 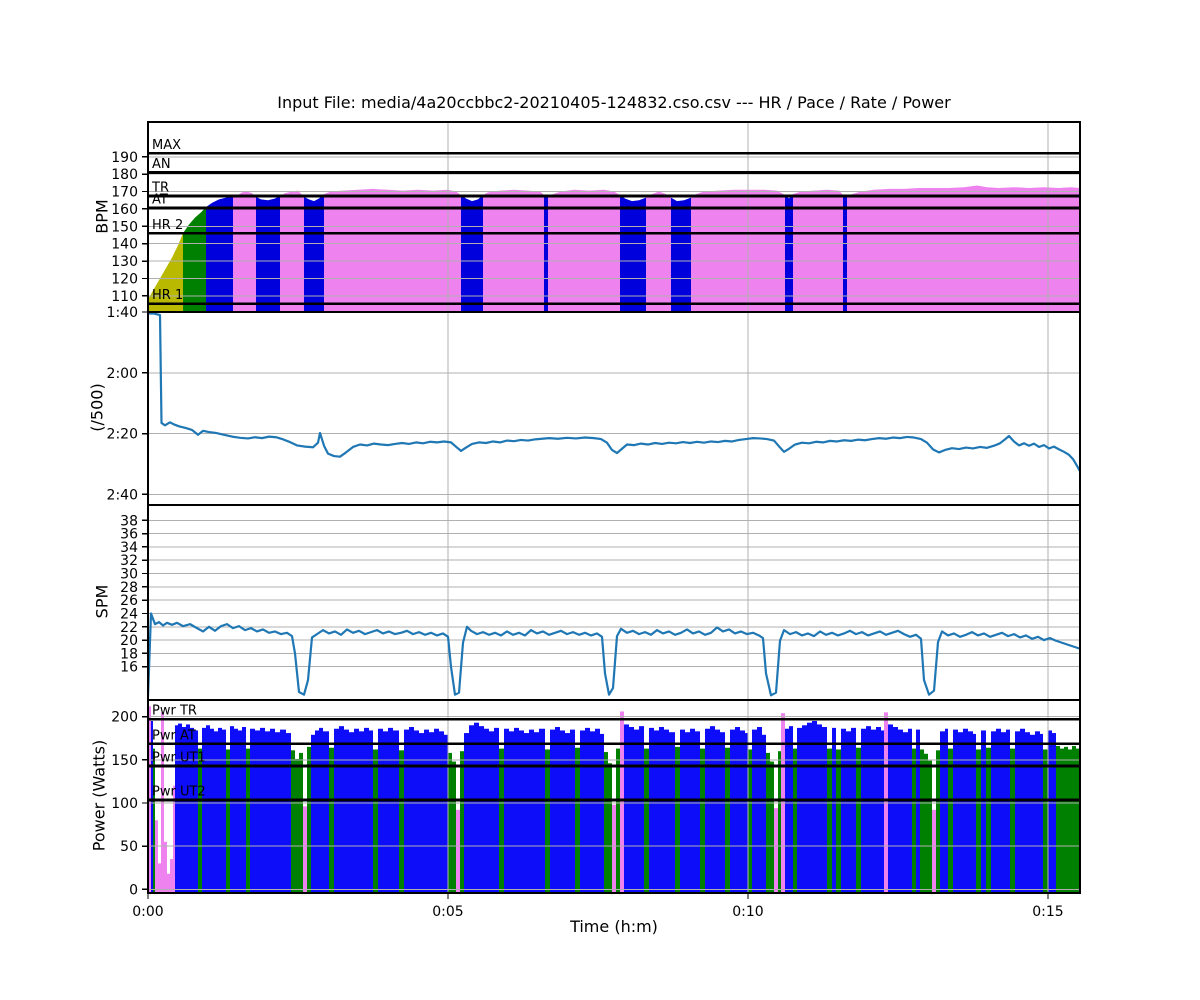 I want to click on zone-line-label: Pwr UT1, so click(x=179, y=757).